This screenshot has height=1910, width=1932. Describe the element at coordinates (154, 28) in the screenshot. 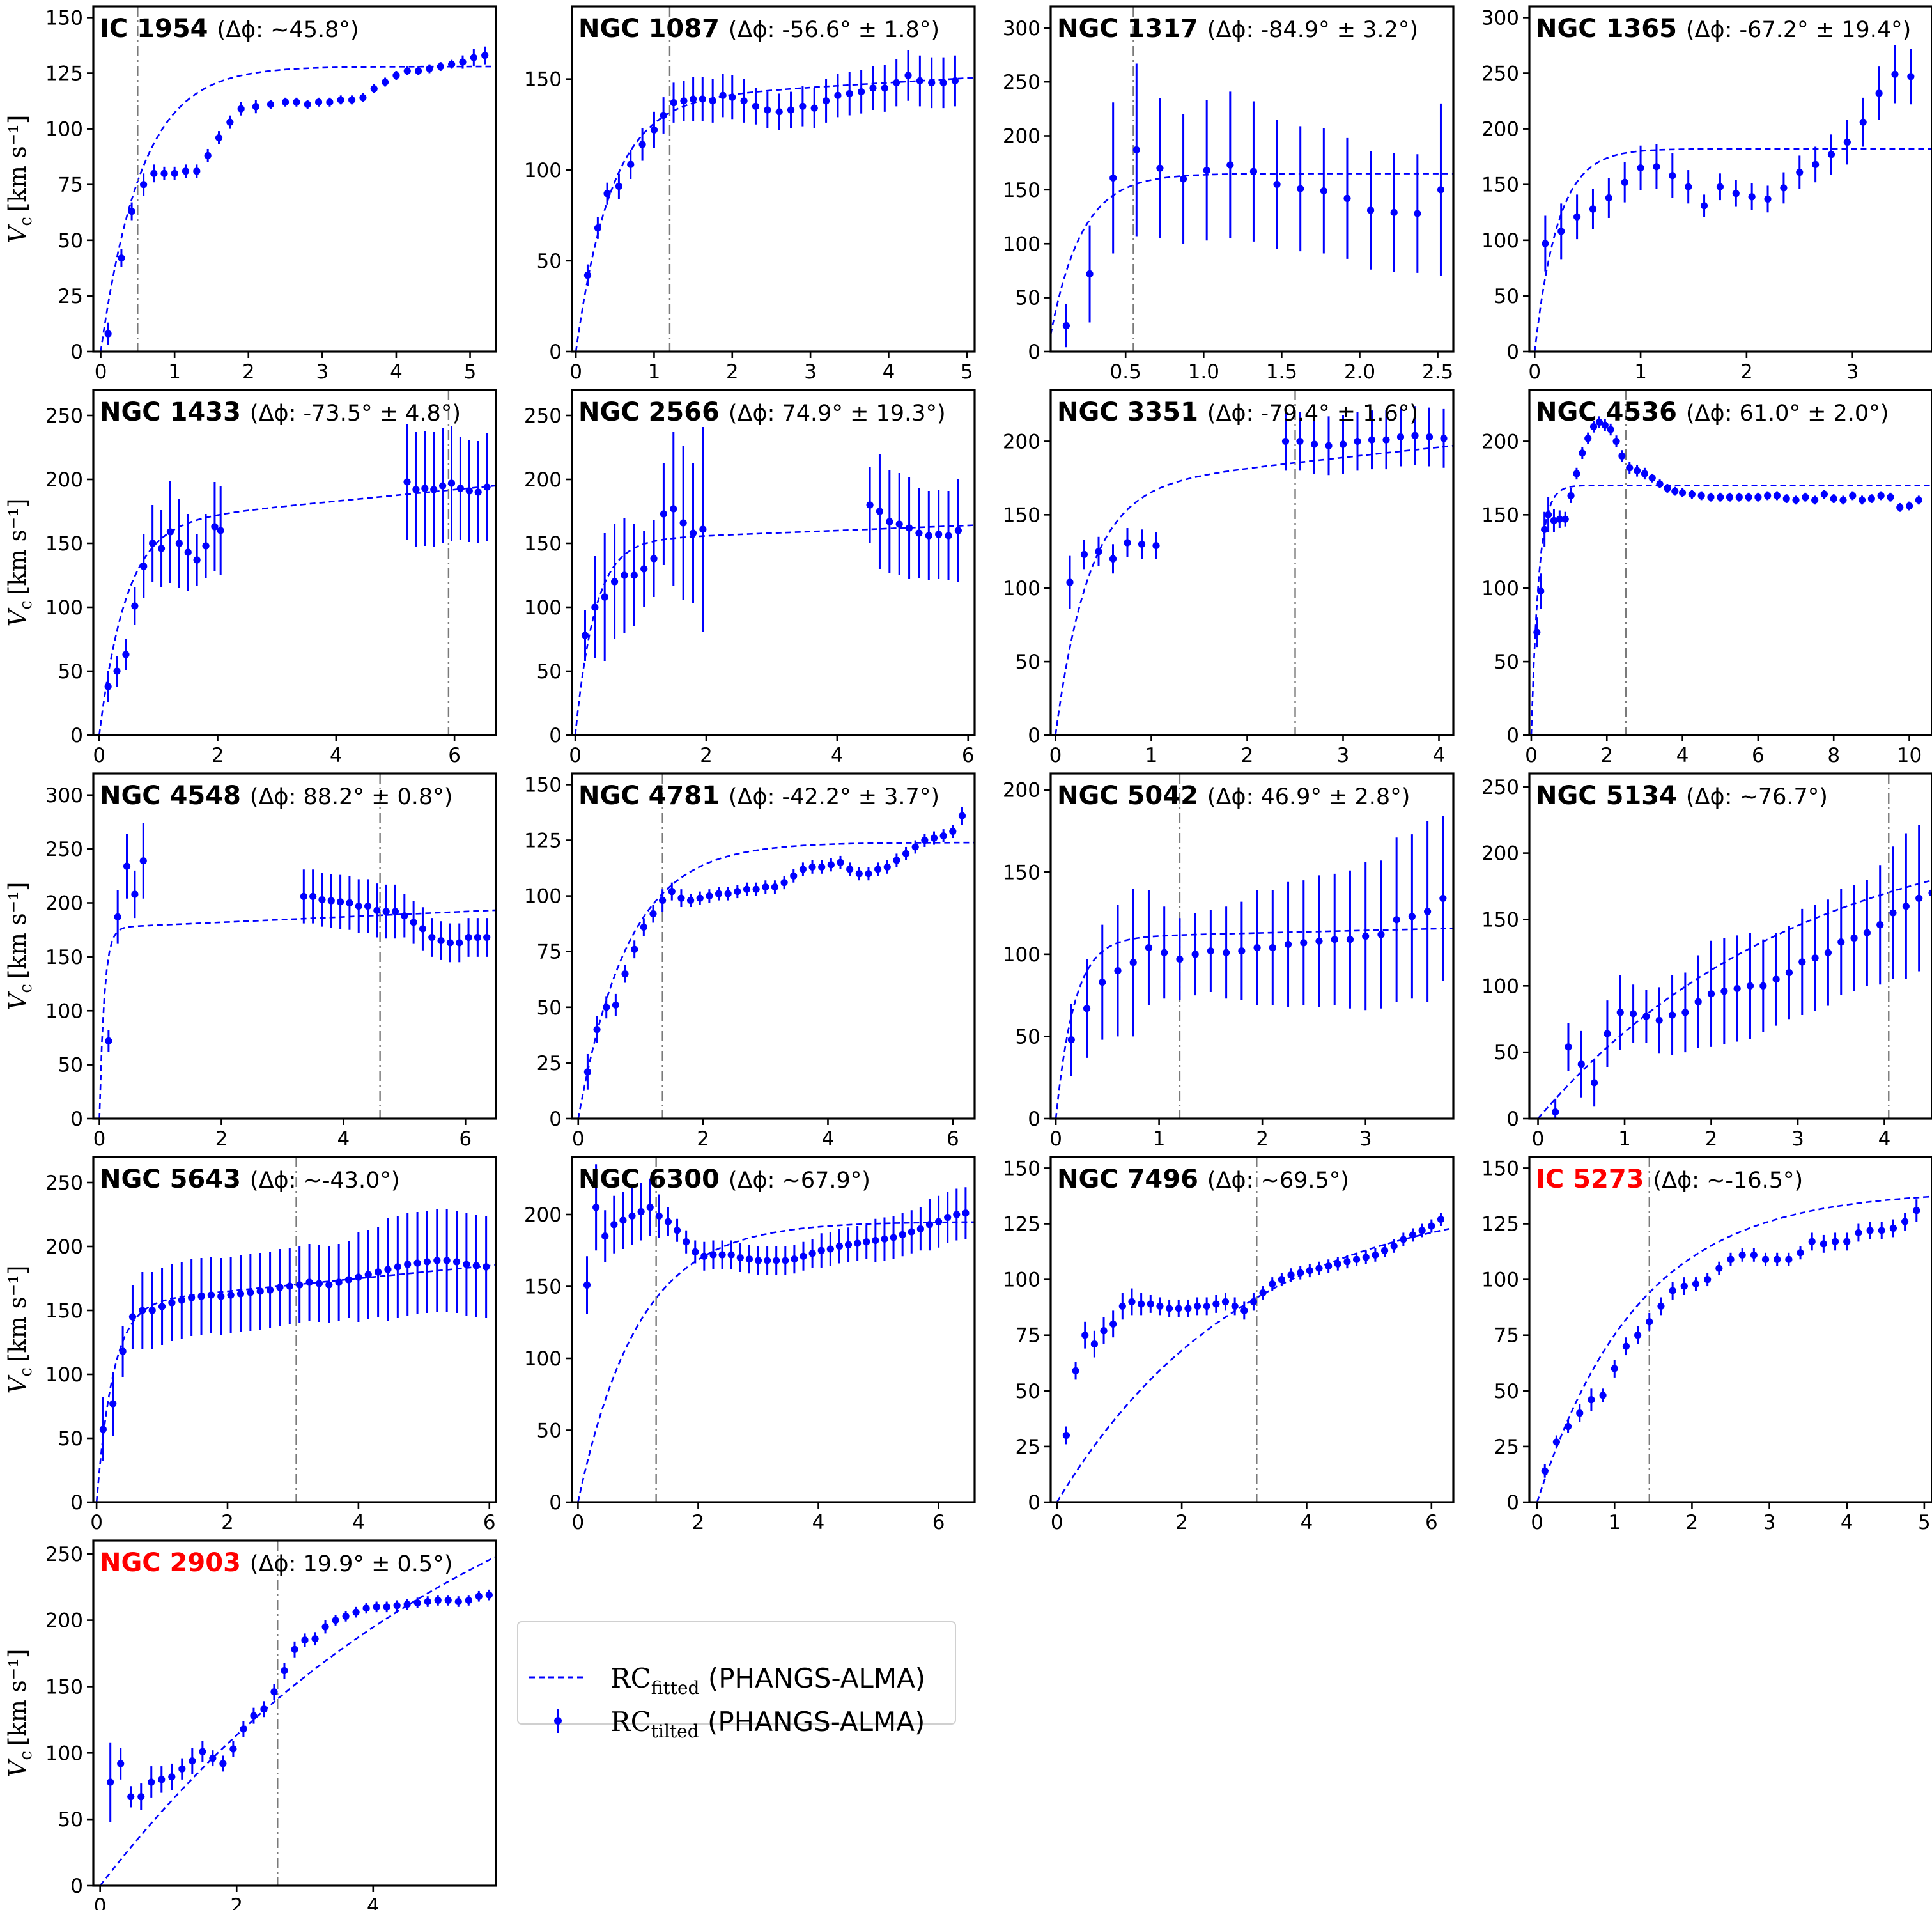

I see `galaxy-name: IC 1954` at that location.